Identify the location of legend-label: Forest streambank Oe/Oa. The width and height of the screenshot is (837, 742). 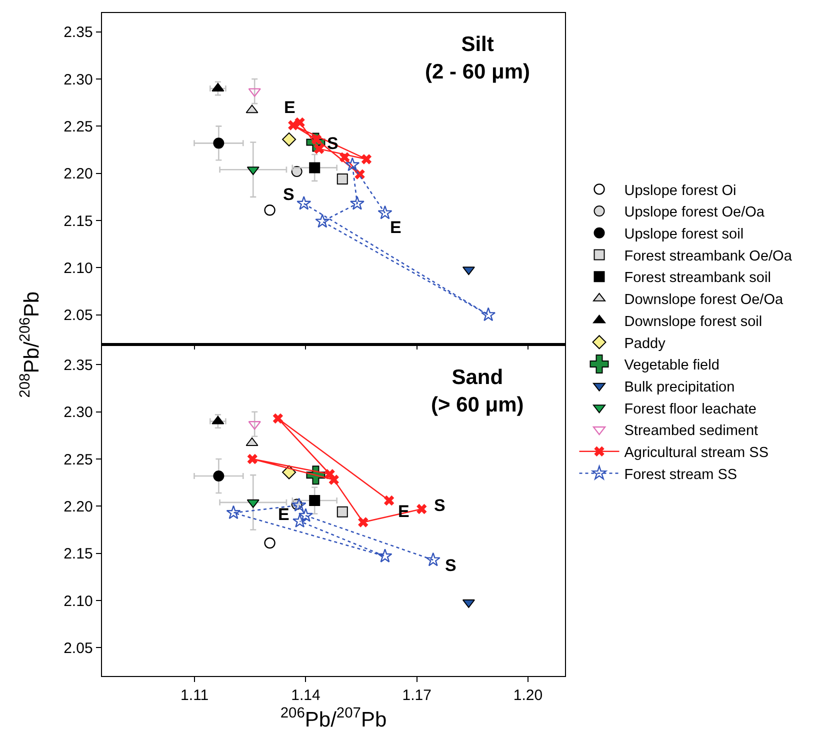
(708, 256).